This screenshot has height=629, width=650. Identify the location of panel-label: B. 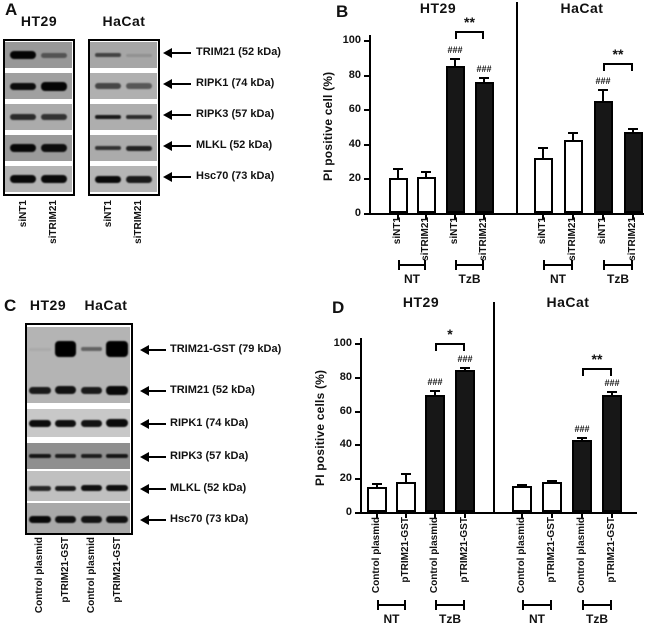
(342, 11).